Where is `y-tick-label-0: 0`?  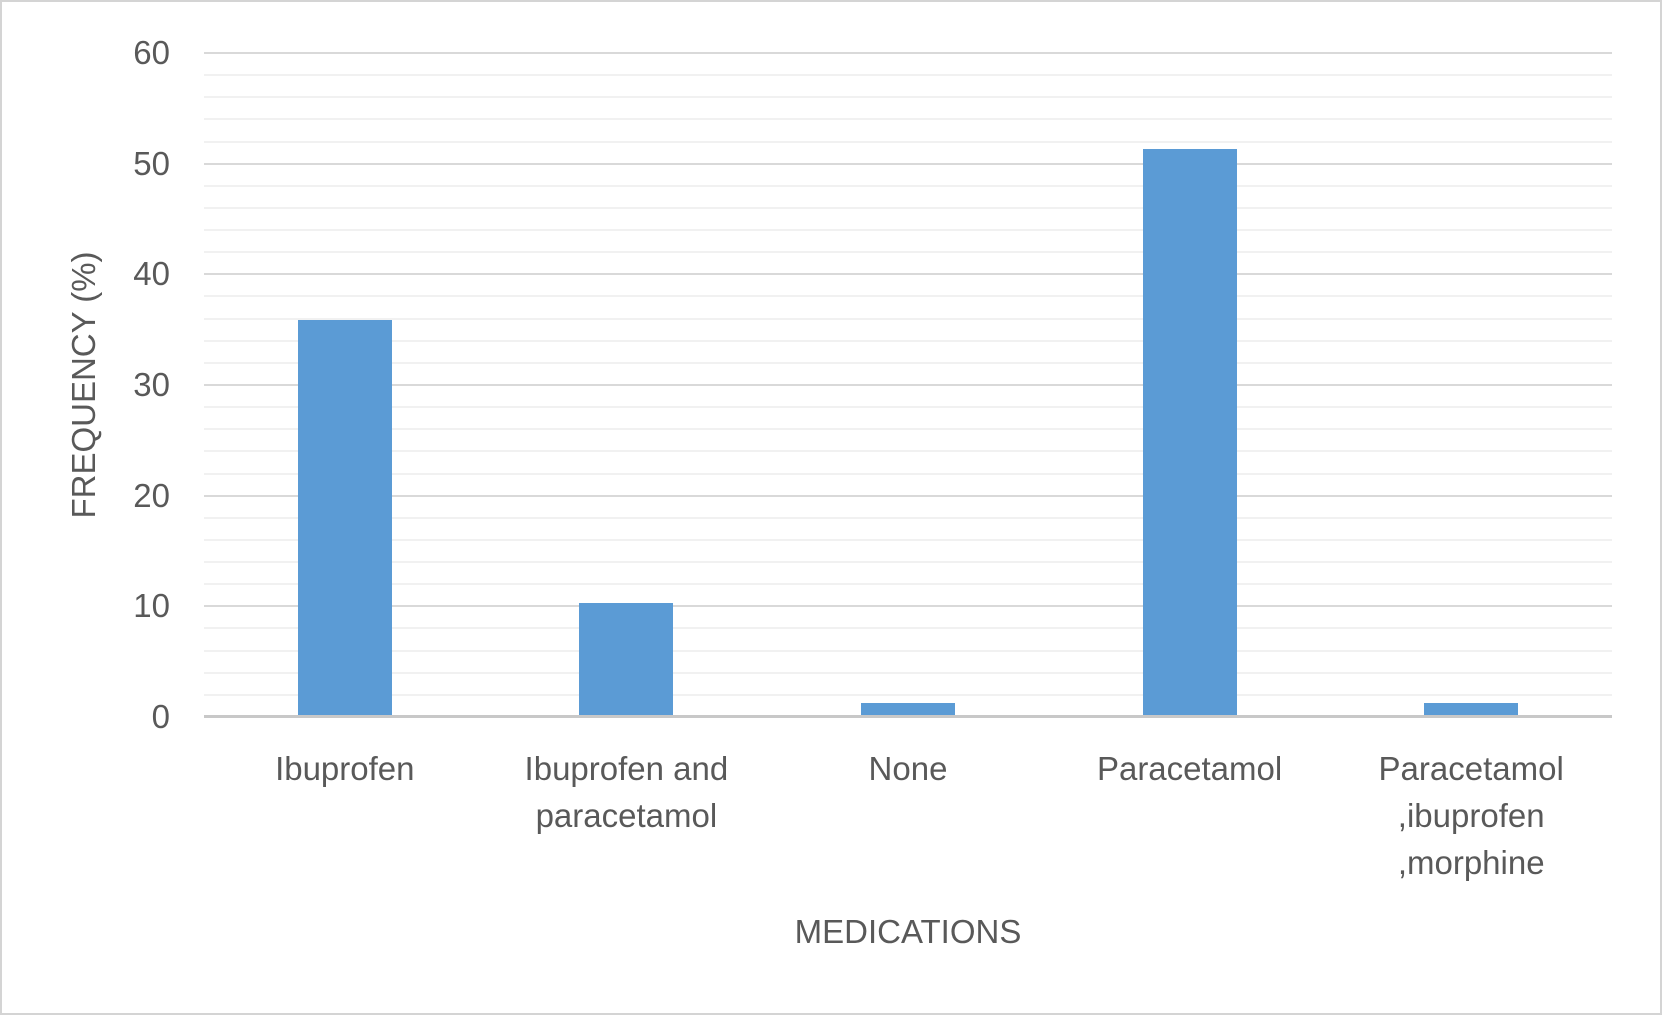
y-tick-label-0: 0 is located at coordinates (160, 716).